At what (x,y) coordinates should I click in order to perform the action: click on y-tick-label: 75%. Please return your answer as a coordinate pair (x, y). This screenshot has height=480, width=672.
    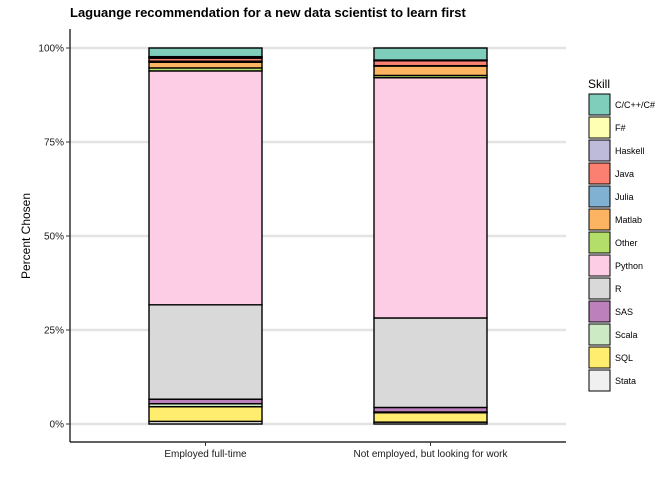
    Looking at the image, I should click on (54, 143).